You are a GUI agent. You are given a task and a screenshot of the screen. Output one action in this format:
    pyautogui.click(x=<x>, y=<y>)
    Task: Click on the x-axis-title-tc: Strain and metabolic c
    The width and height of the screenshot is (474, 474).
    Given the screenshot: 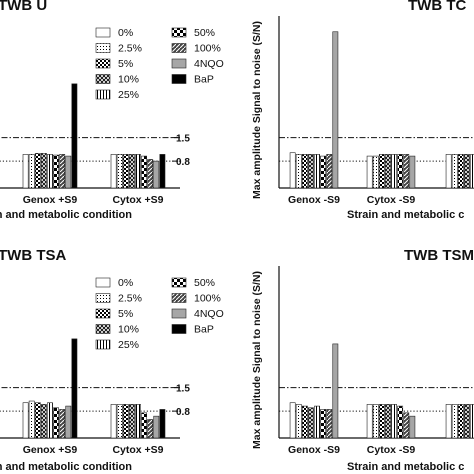 What is the action you would take?
    pyautogui.click(x=405, y=215)
    